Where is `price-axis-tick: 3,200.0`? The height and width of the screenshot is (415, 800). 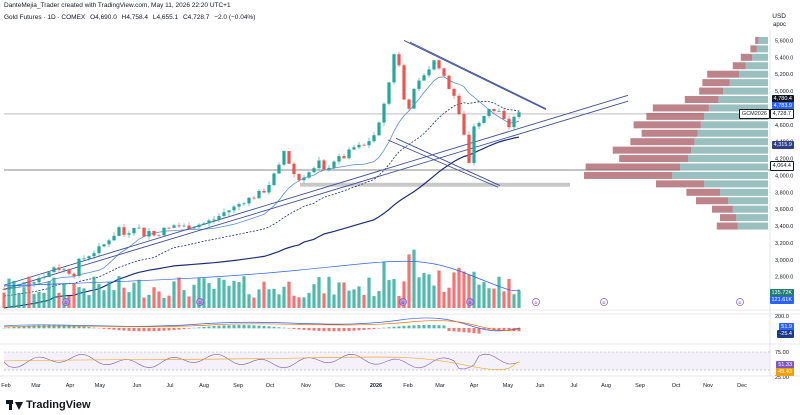
price-axis-tick: 3,200.0 is located at coordinates (784, 244).